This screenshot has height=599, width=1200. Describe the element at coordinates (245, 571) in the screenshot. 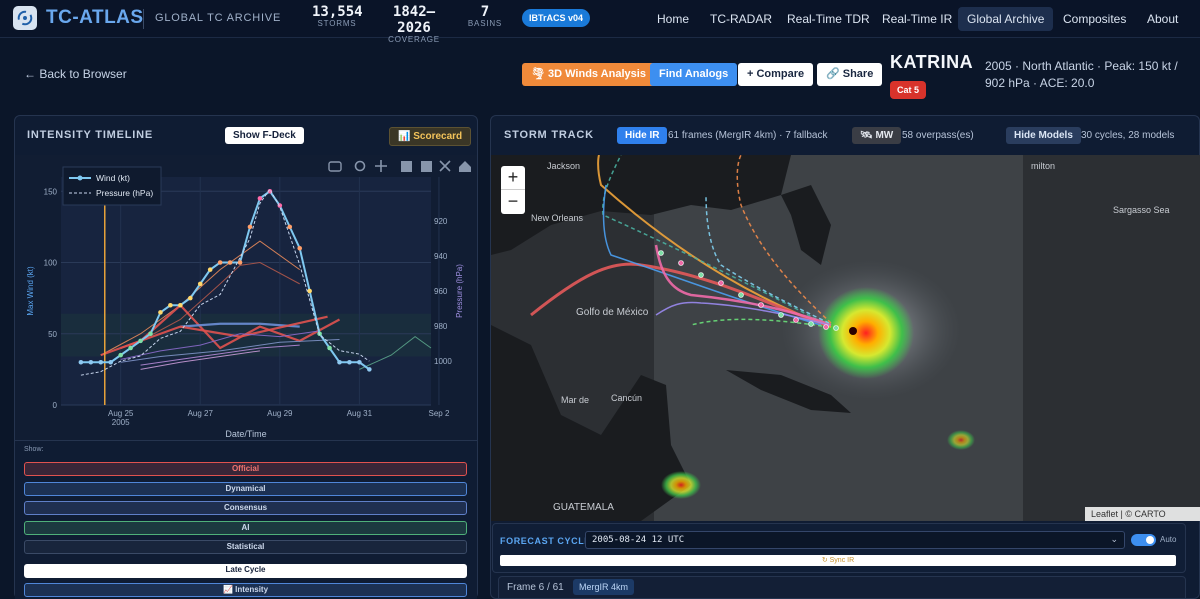

I see `model-group-late-cycle: Late Cycle` at that location.